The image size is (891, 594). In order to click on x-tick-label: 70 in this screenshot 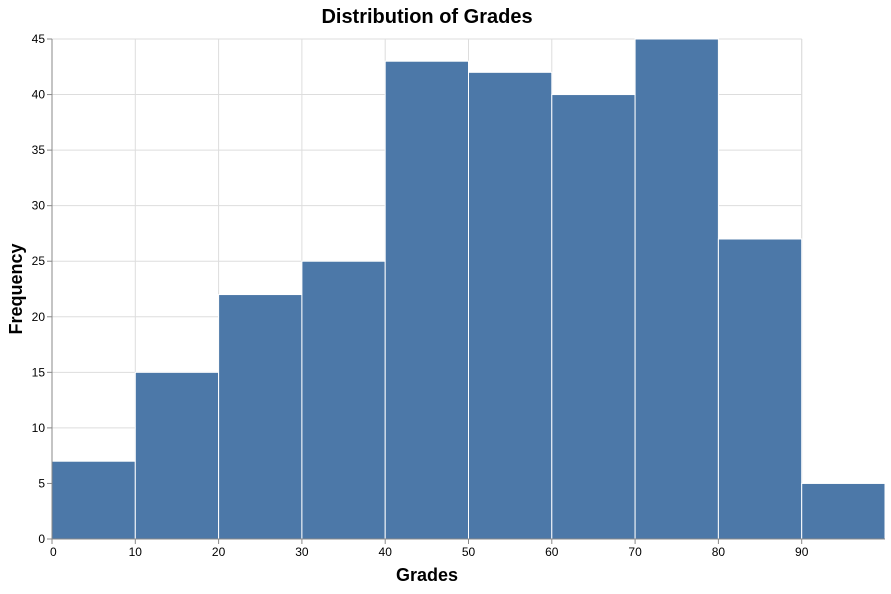, I will do `click(635, 552)`.